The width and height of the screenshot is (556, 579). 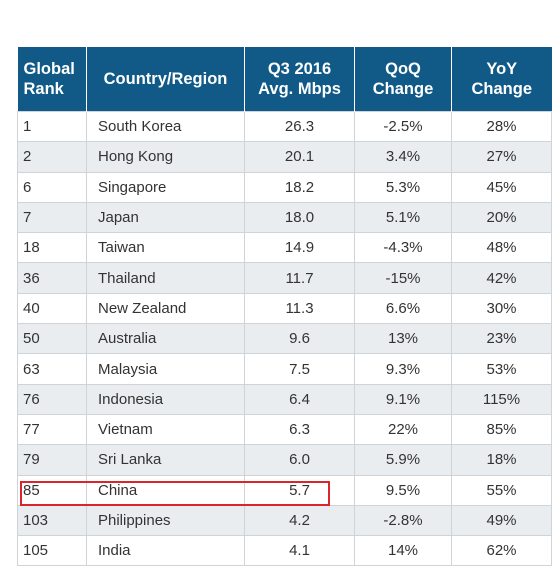 I want to click on cell-global-rank: 18, so click(x=52, y=248).